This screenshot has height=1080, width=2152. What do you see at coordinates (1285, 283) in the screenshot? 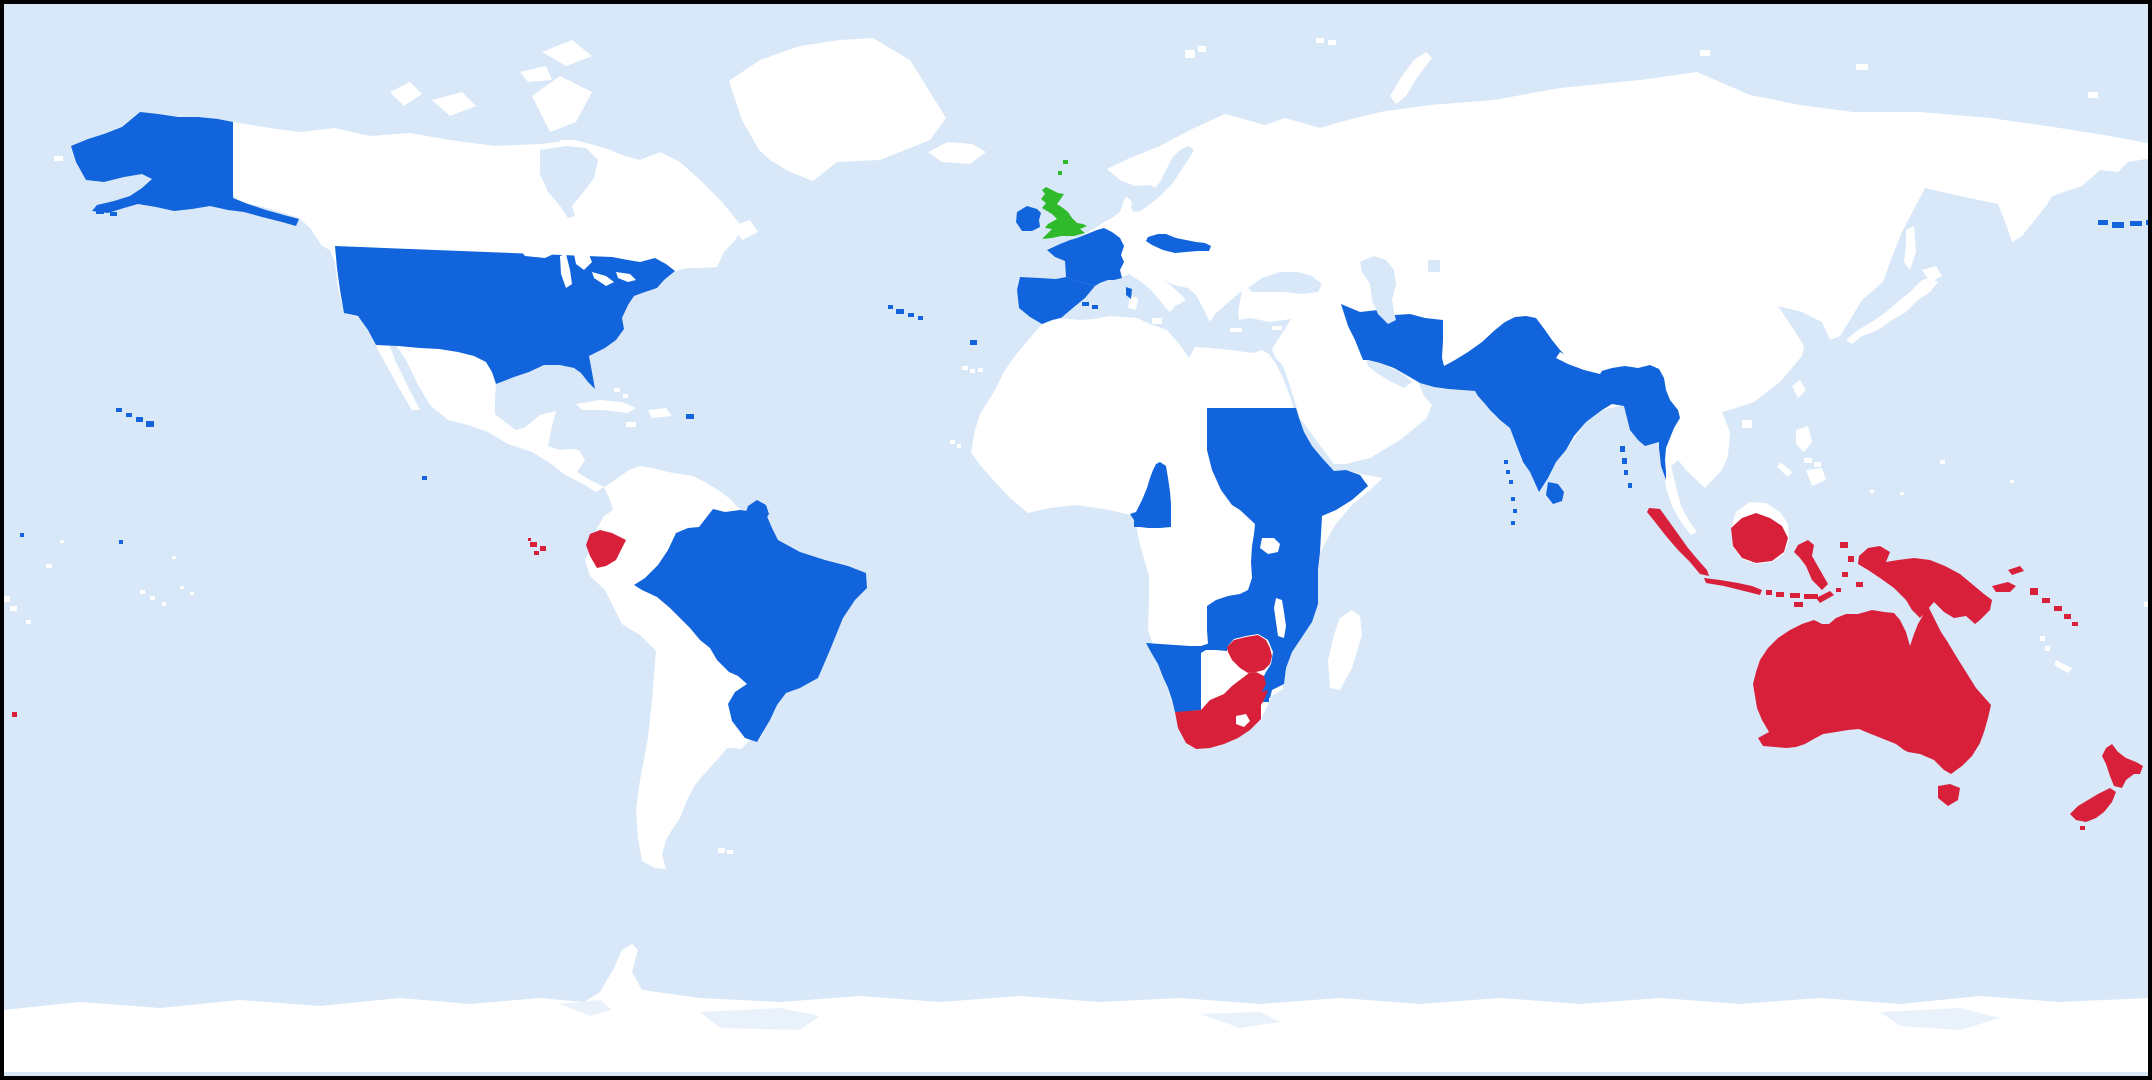
I see `black-sea` at bounding box center [1285, 283].